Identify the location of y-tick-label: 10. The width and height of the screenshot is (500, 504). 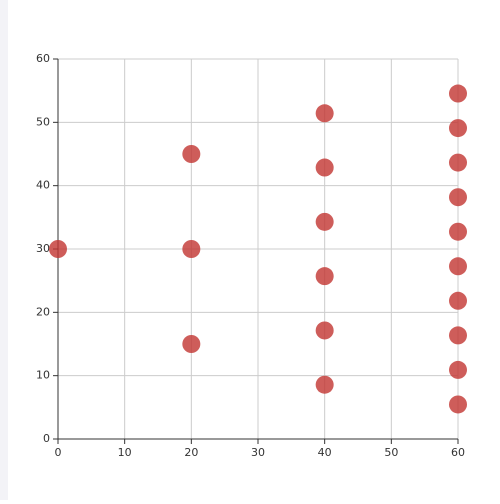
(43, 375).